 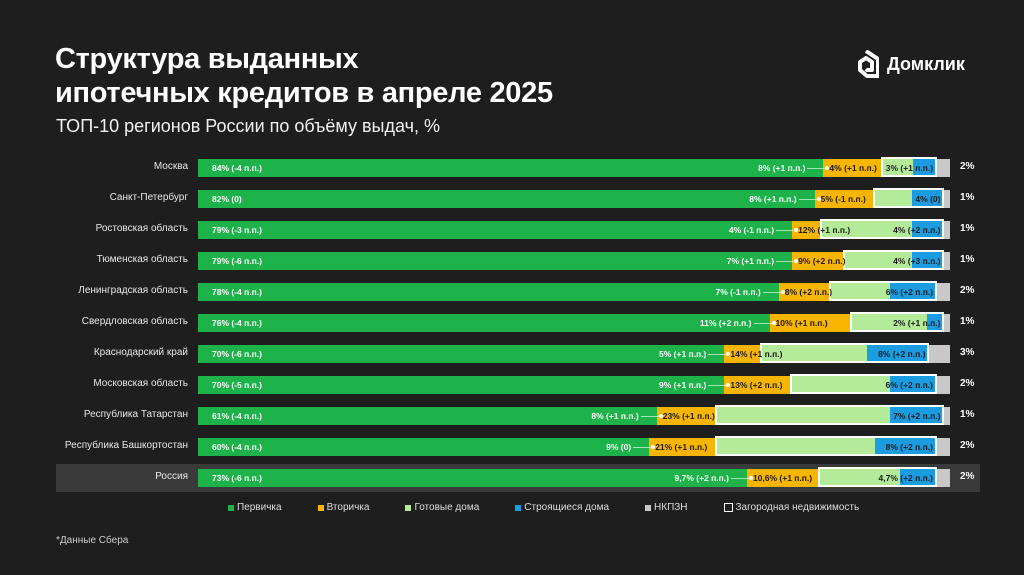 I want to click on footnote: *Данные Сбера, so click(x=92, y=540).